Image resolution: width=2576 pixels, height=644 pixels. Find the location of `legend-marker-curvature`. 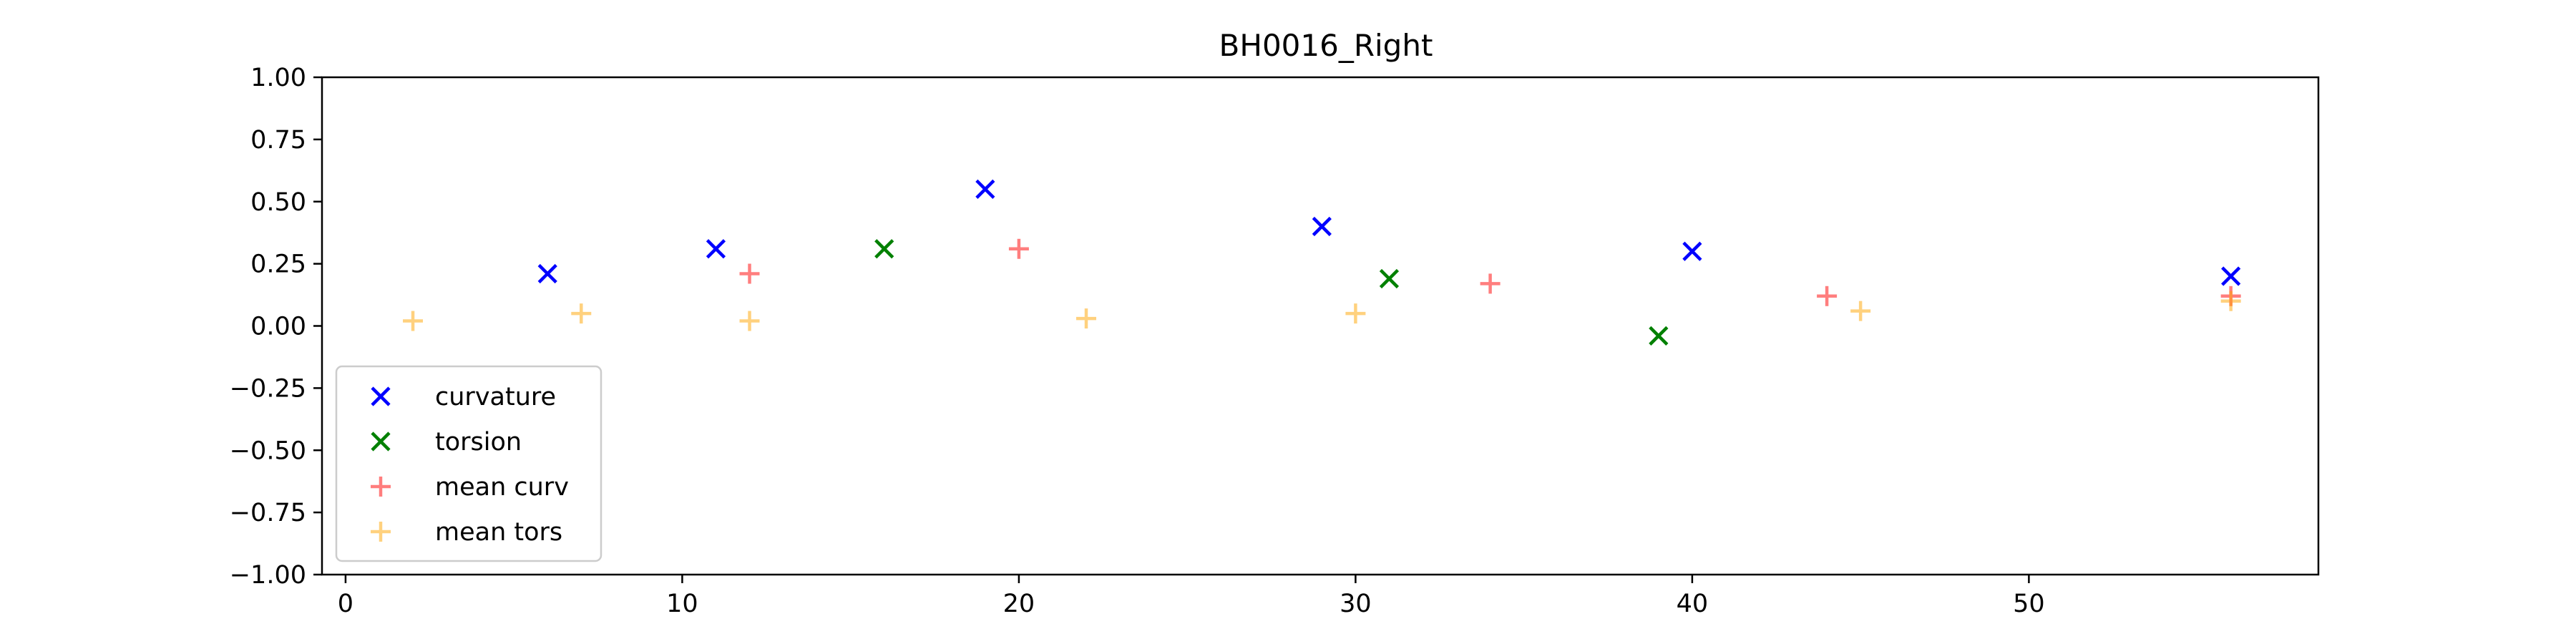

legend-marker-curvature is located at coordinates (381, 396).